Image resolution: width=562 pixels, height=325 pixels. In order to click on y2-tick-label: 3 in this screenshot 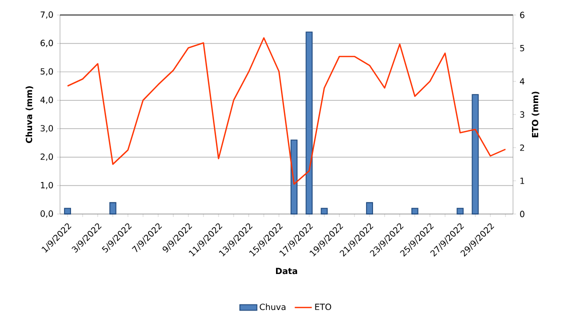, I will do `click(522, 114)`.